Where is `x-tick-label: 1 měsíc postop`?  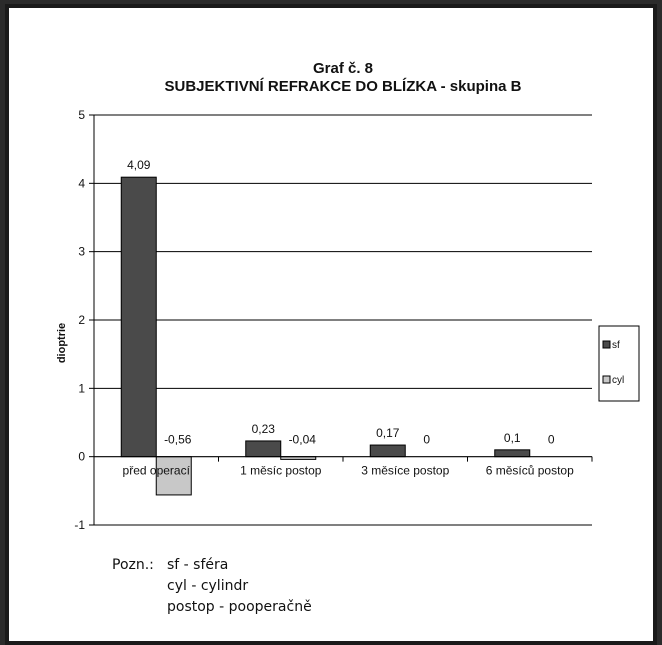
x-tick-label: 1 měsíc postop is located at coordinates (281, 471).